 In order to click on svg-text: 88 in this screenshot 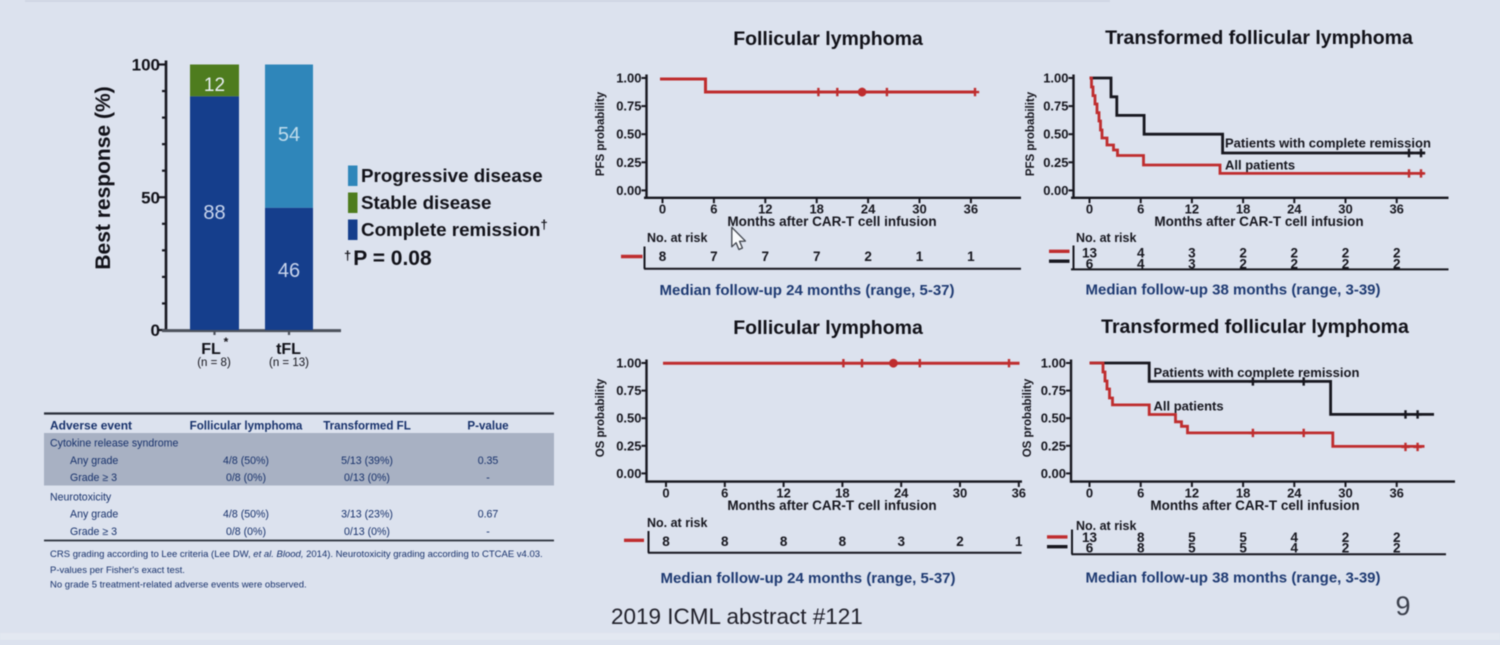, I will do `click(214, 213)`.